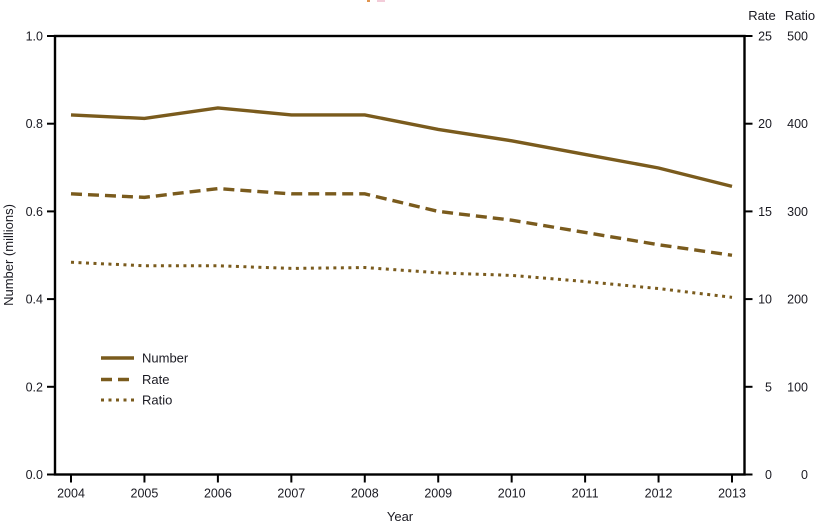 The height and width of the screenshot is (530, 829). What do you see at coordinates (804, 475) in the screenshot?
I see `ratio-tick-label: 0` at bounding box center [804, 475].